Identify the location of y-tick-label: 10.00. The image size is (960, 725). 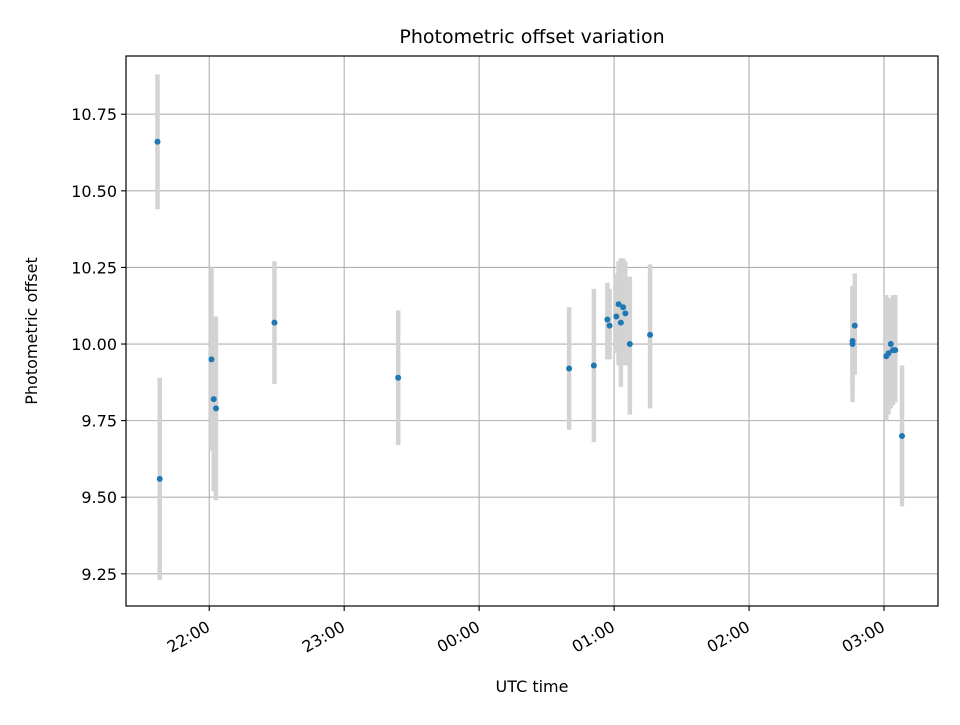
(94, 344).